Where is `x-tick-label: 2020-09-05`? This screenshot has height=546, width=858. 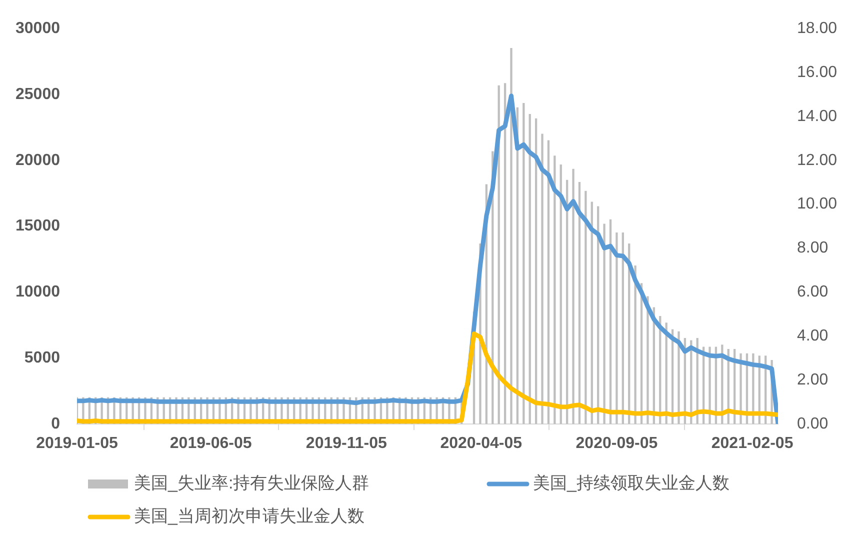
x-tick-label: 2020-09-05 is located at coordinates (617, 443).